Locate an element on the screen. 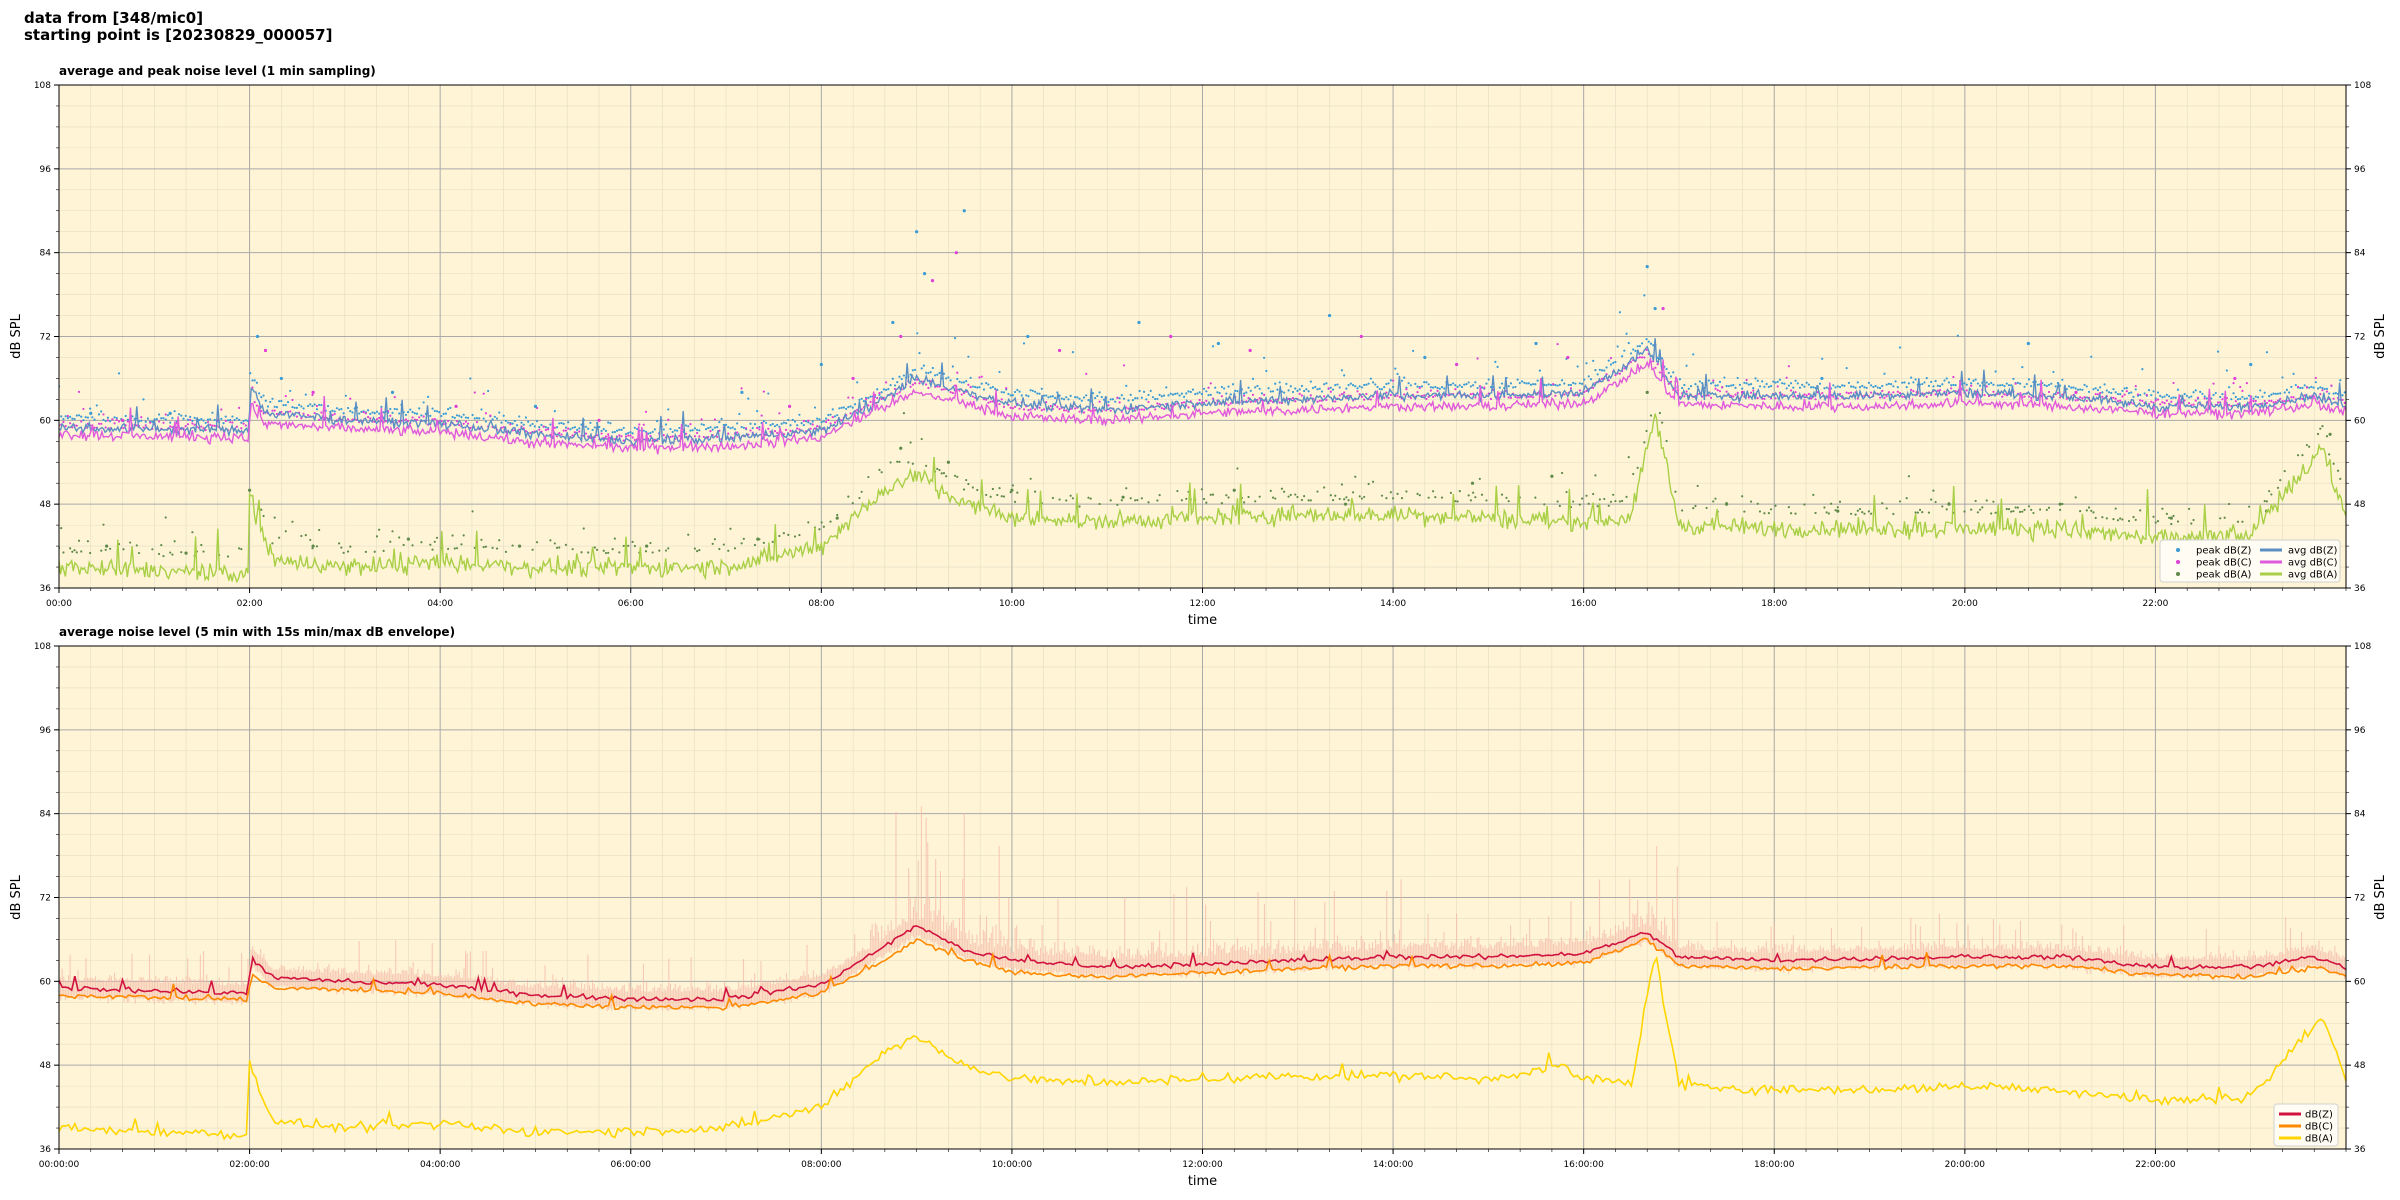 The image size is (2400, 1200). y-axis-label-right: dB SPL is located at coordinates (2380, 335).